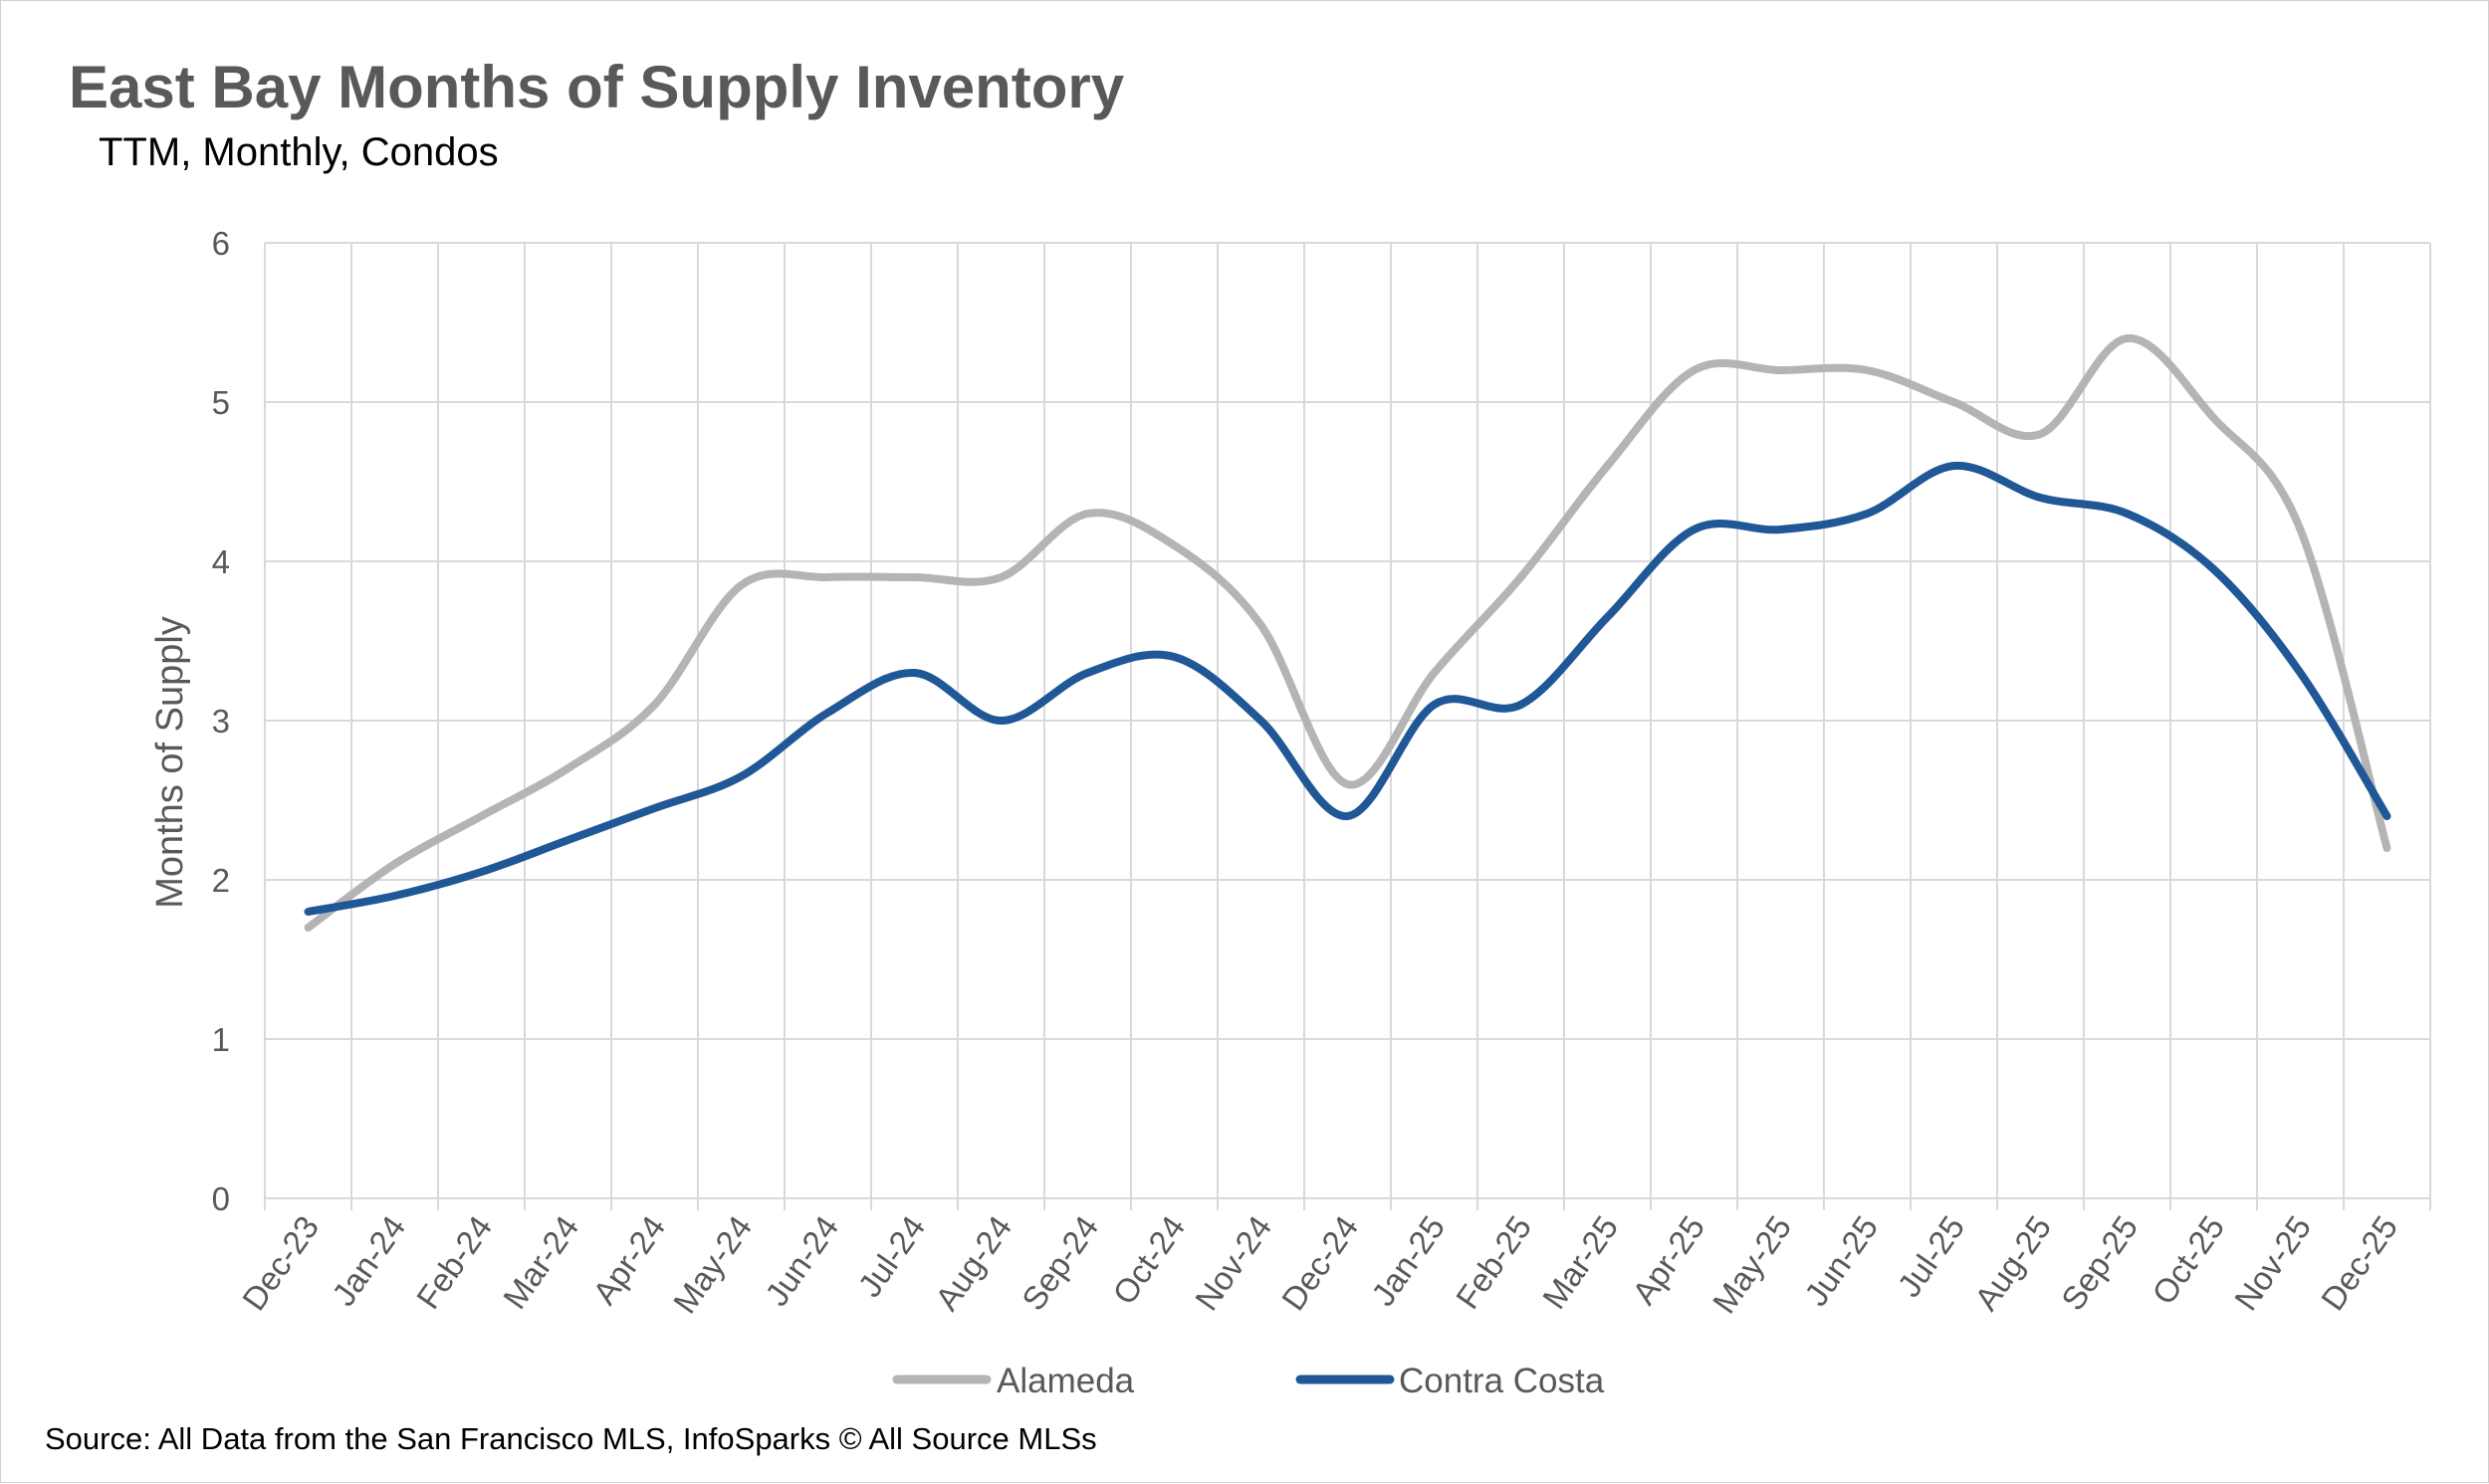 The width and height of the screenshot is (2489, 1484). Describe the element at coordinates (2272, 1263) in the screenshot. I see `x-tick-label: Nov-25` at that location.